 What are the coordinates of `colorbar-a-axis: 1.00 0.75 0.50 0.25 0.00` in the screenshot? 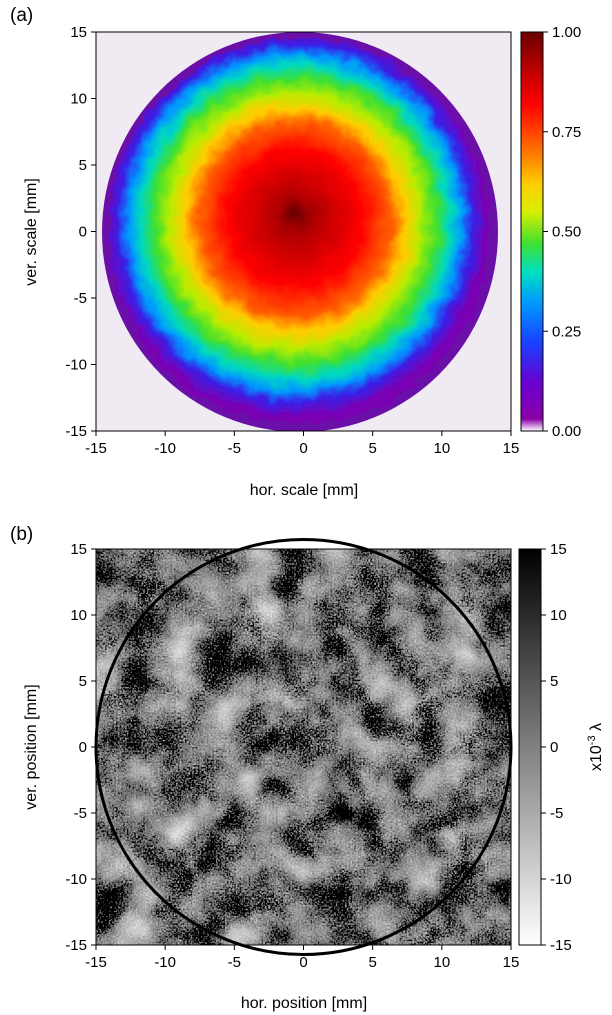 It's located at (562, 232).